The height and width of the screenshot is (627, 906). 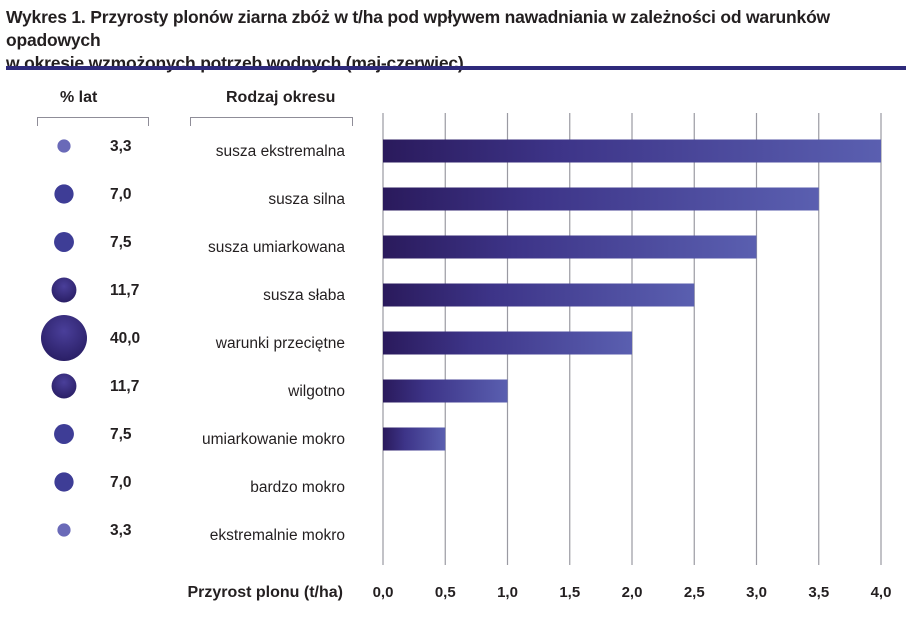 I want to click on x-tick-label: 1,5, so click(x=569, y=592).